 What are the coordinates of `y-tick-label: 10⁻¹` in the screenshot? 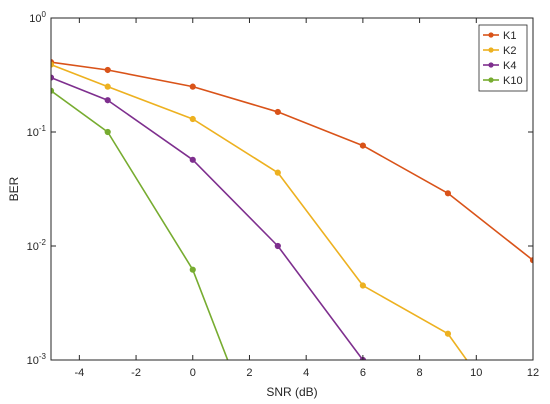 It's located at (37, 131).